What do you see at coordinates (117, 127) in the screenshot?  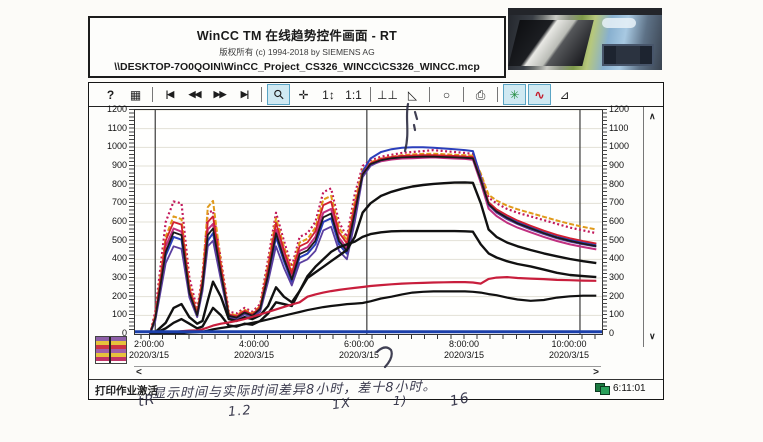 I see `y-axis-left-label: 1100` at bounding box center [117, 127].